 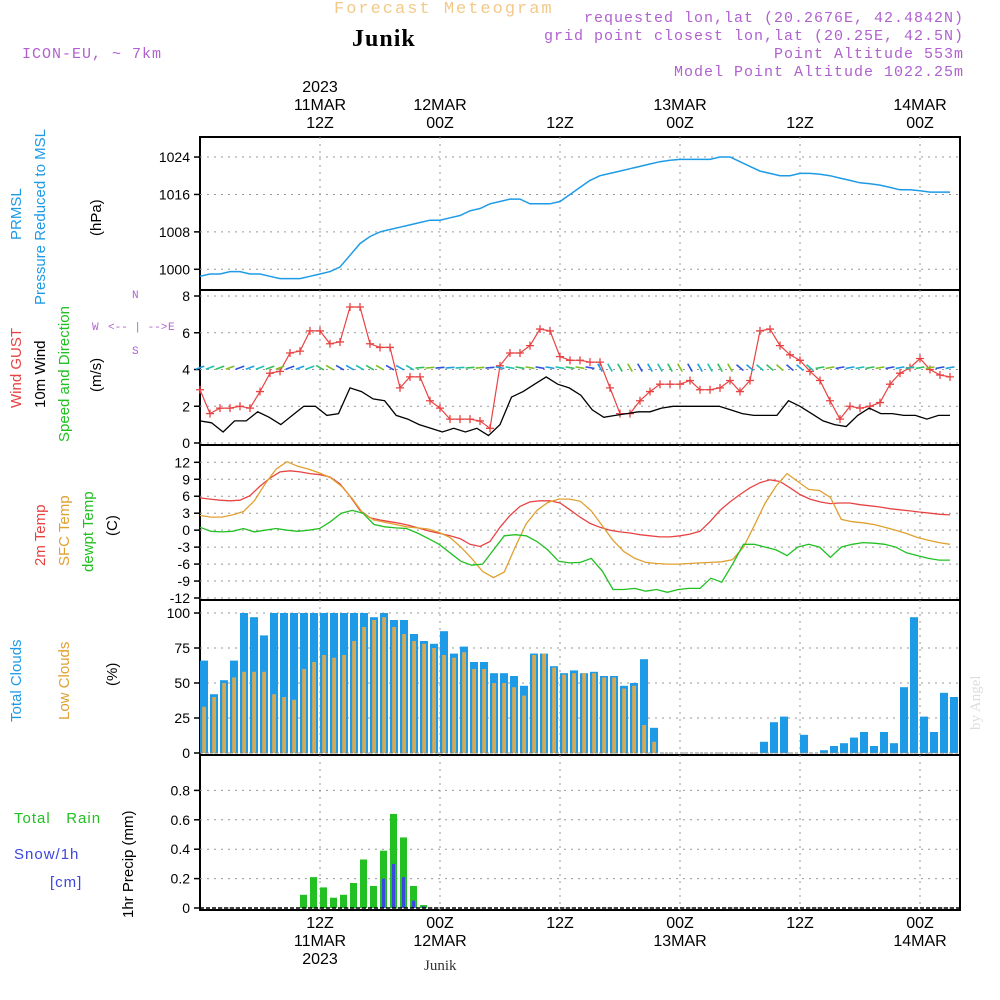 I want to click on y-tick-label: 2, so click(x=186, y=406).